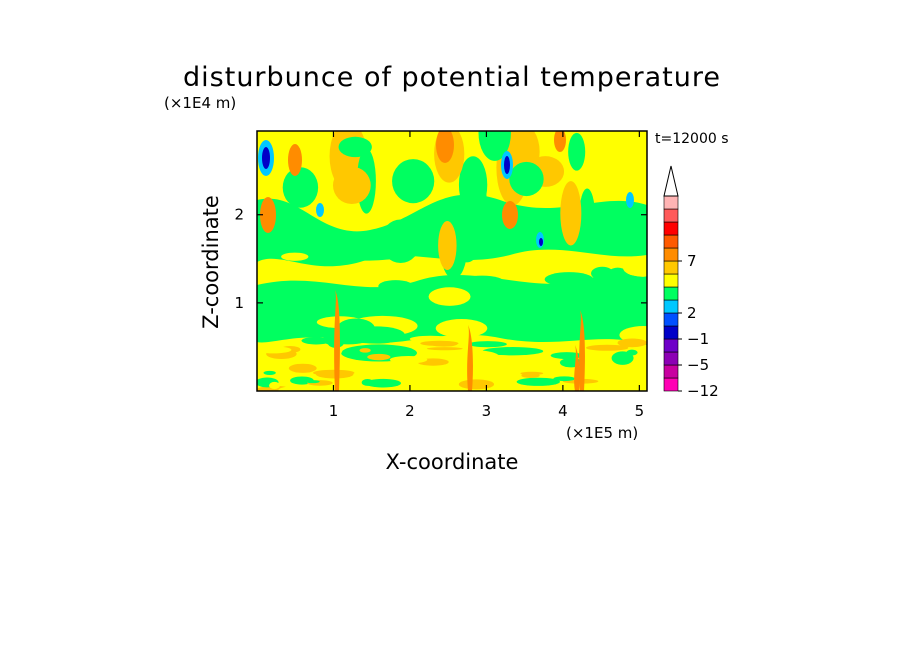  What do you see at coordinates (692, 313) in the screenshot?
I see `colorbar-label: 2` at bounding box center [692, 313].